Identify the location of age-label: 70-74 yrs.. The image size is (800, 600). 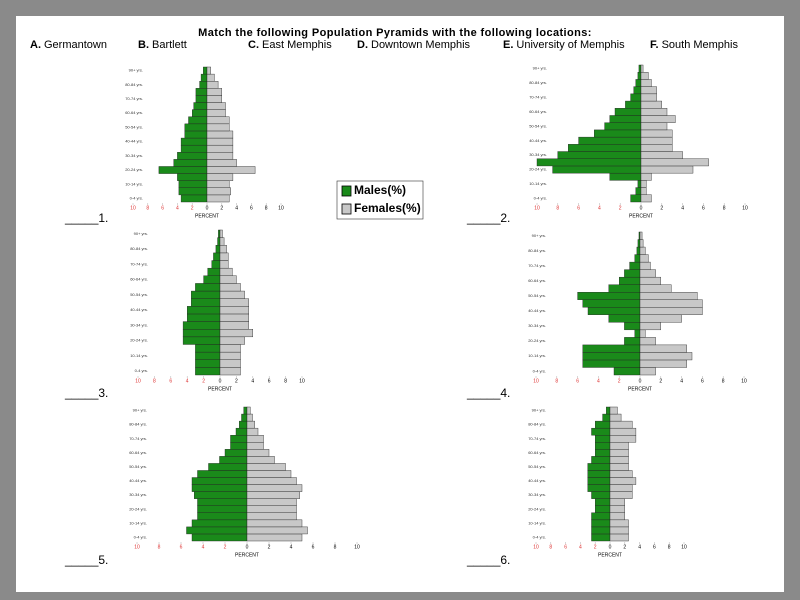
(134, 98).